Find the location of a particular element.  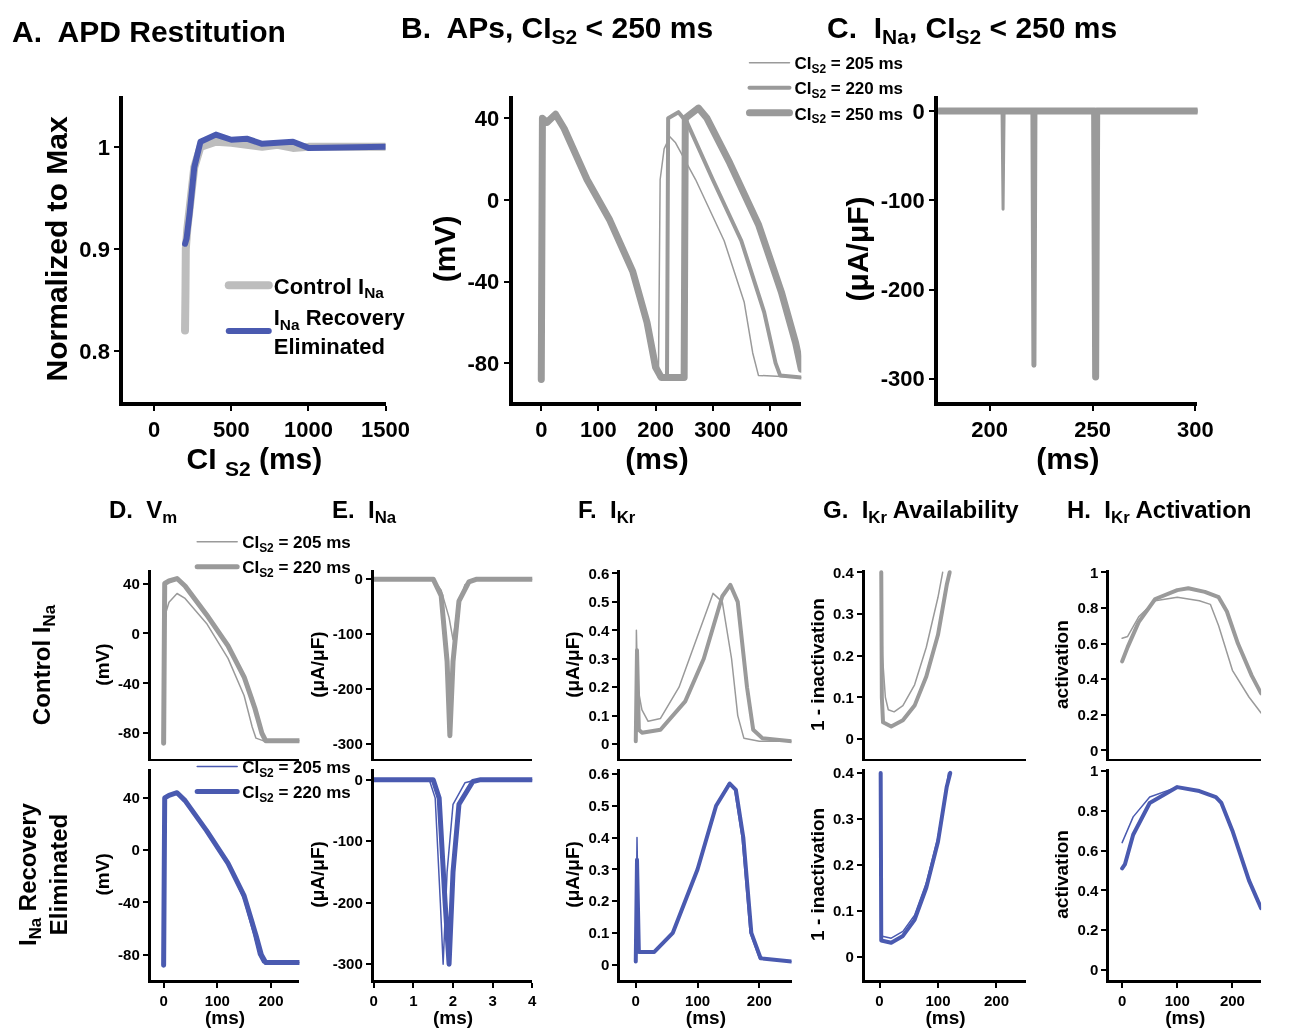

x-tick-label: 1 is located at coordinates (413, 1000).